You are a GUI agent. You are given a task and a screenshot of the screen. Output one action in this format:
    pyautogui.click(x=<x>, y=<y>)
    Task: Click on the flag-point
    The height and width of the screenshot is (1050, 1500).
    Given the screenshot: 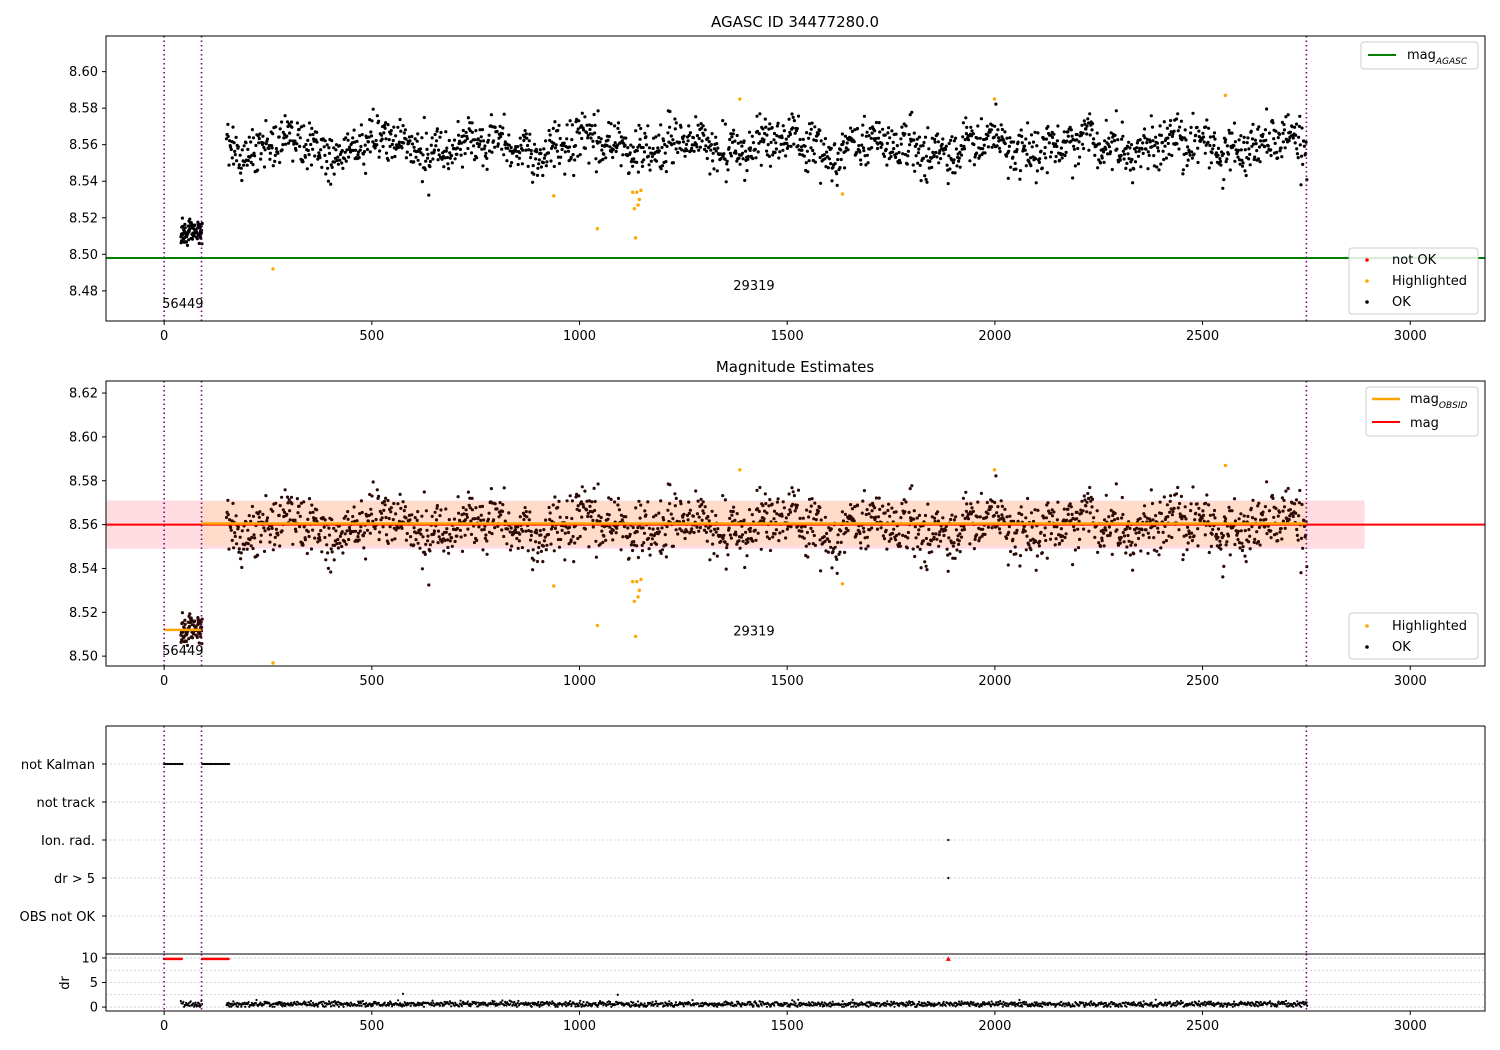 What is the action you would take?
    pyautogui.click(x=167, y=764)
    